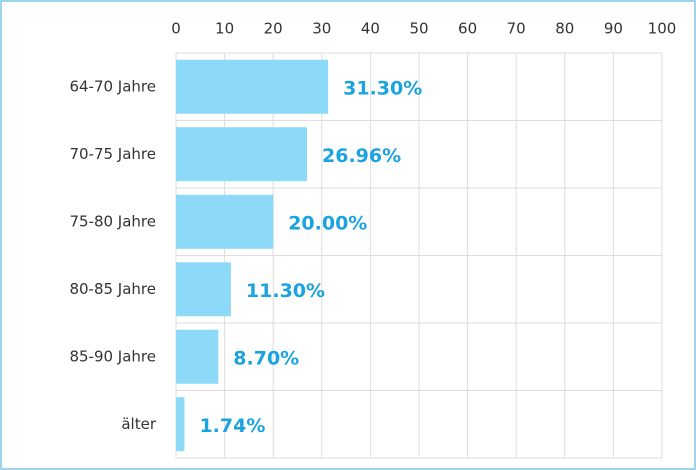  Describe the element at coordinates (232, 426) in the screenshot. I see `value-label: 1.74%` at that location.